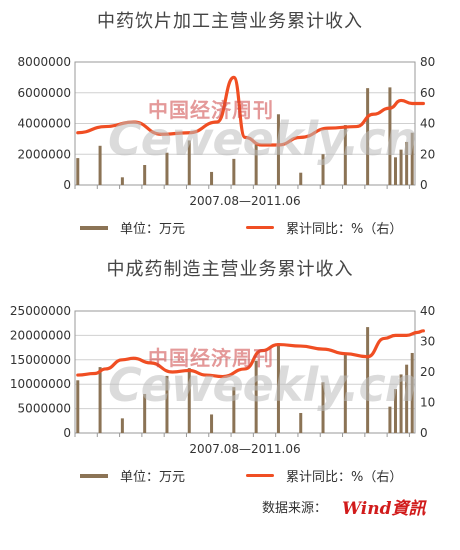 This screenshot has height=550, width=460. What do you see at coordinates (44, 62) in the screenshot?
I see `y-left-tick-label: 8000000` at bounding box center [44, 62].